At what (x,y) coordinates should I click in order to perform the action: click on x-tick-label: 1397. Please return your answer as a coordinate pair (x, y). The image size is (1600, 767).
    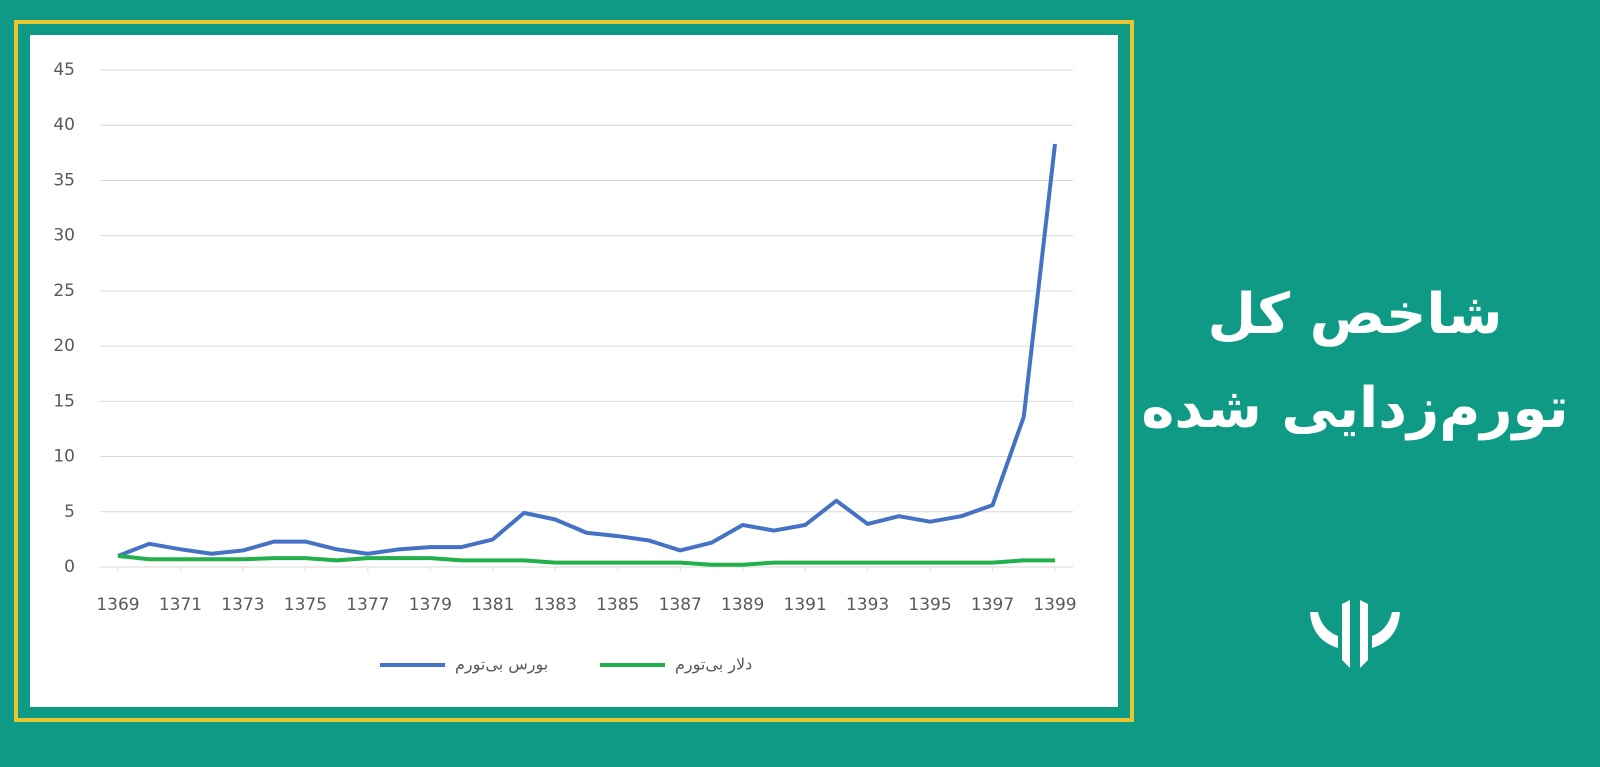
    Looking at the image, I should click on (992, 605).